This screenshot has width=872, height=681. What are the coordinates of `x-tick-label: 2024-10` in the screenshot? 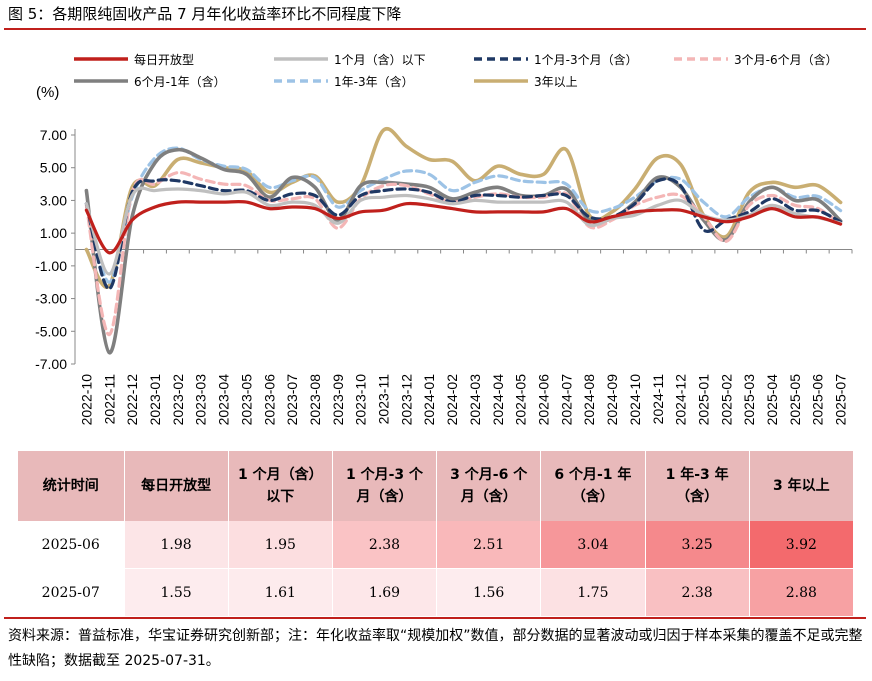 It's located at (635, 400).